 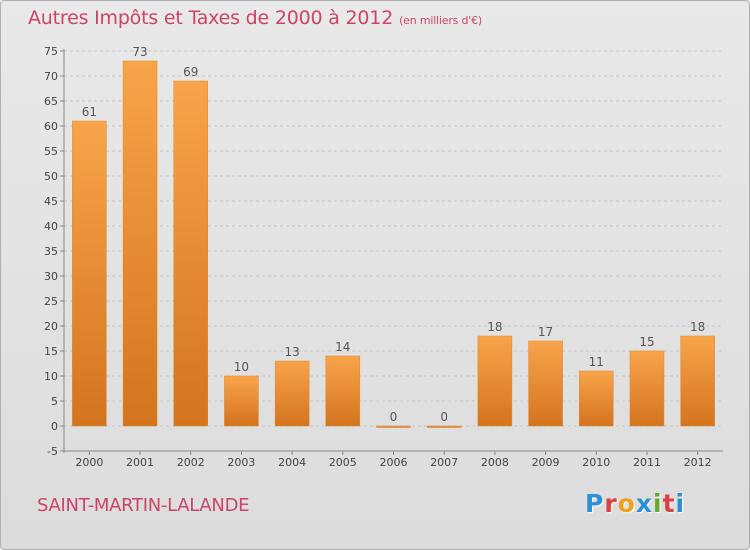 What do you see at coordinates (190, 72) in the screenshot?
I see `data-label: 69` at bounding box center [190, 72].